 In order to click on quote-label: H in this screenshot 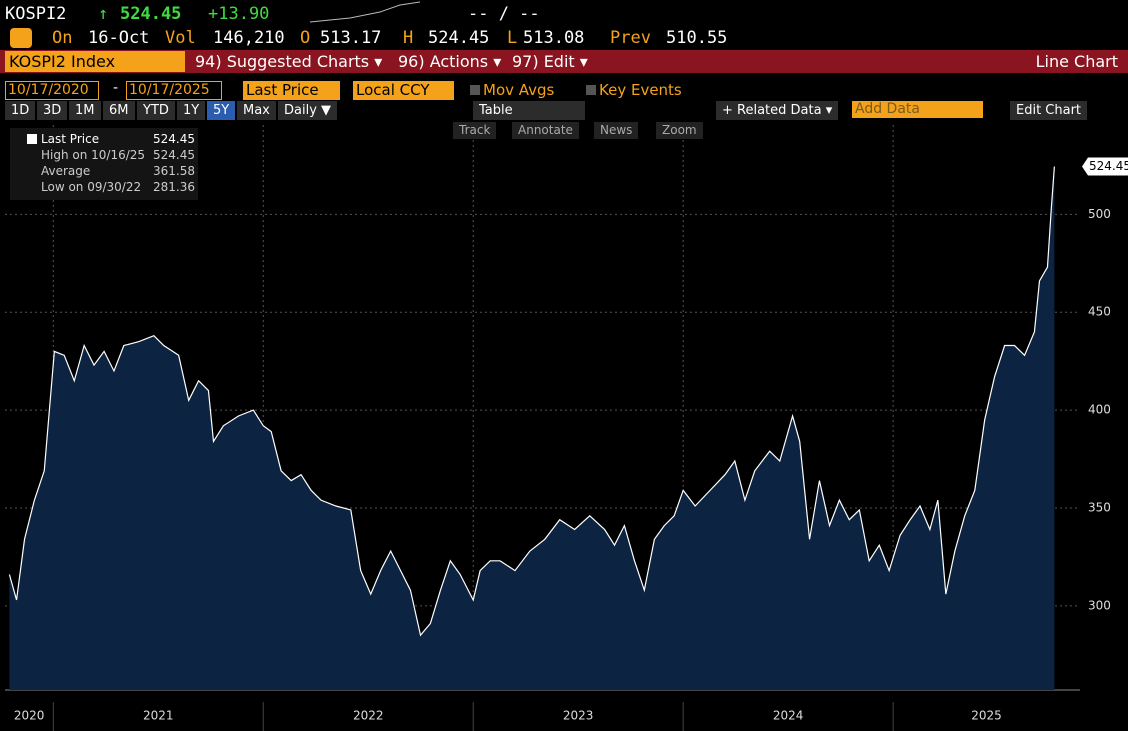, I will do `click(408, 38)`.